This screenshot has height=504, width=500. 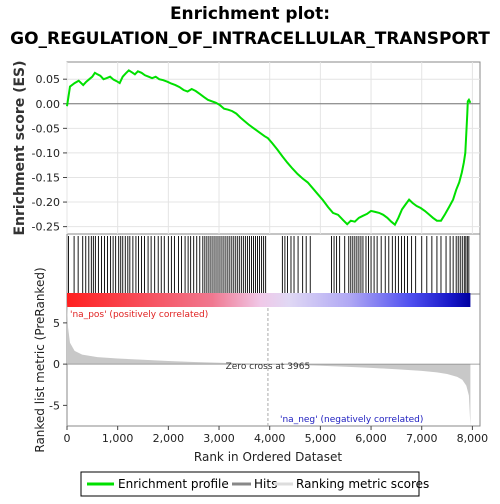 What do you see at coordinates (219, 438) in the screenshot?
I see `x-tick-label: 3,000` at bounding box center [219, 438].